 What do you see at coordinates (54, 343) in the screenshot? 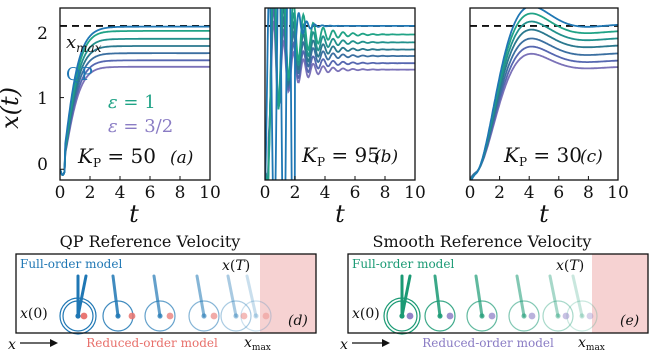
I see `x-arrow-head-d` at bounding box center [54, 343].